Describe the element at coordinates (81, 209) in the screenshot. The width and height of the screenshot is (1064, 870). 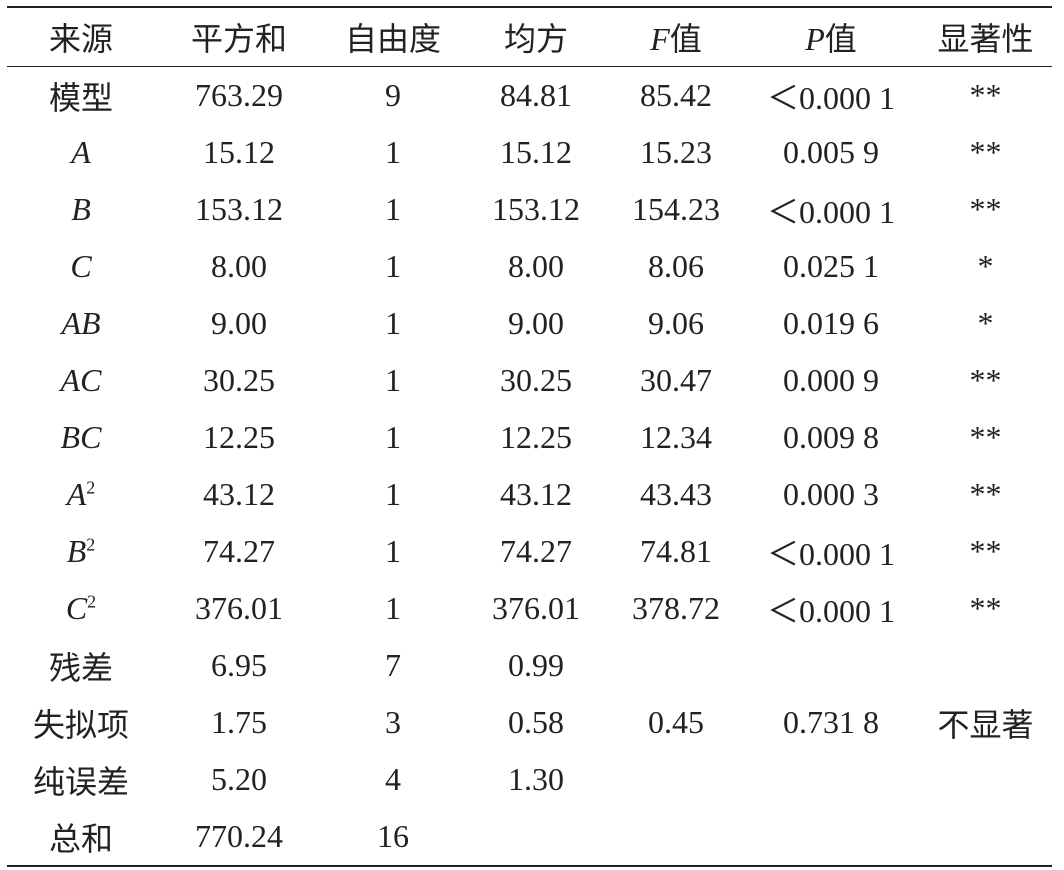
I see `cell-source: B` at that location.